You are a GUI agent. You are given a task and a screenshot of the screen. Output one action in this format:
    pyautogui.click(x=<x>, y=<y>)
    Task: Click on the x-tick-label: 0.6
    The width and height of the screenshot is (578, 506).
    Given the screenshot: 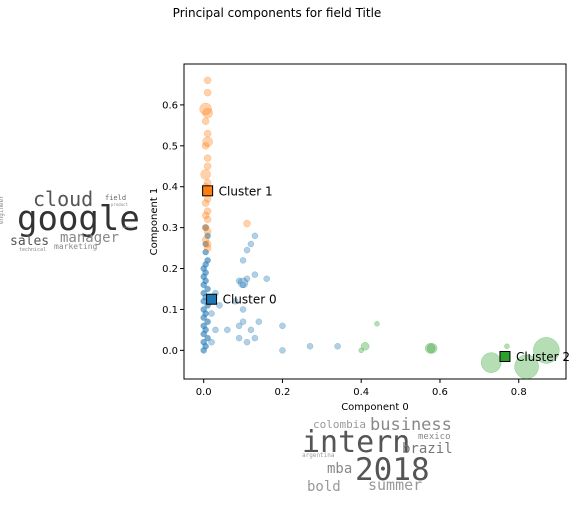 What is the action you would take?
    pyautogui.click(x=440, y=392)
    